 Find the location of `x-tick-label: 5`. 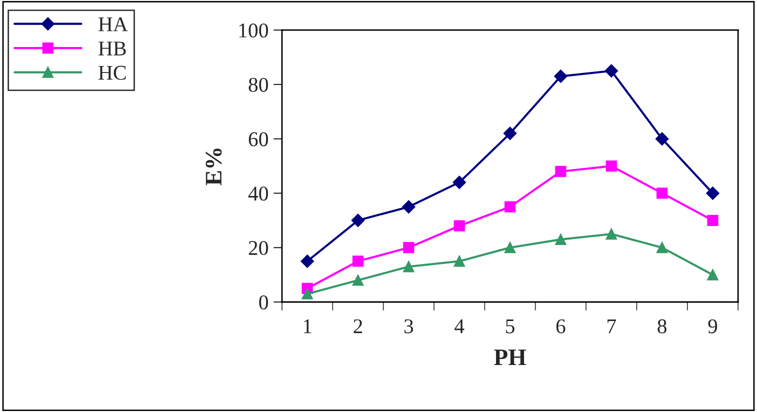

x-tick-label: 5 is located at coordinates (510, 326).